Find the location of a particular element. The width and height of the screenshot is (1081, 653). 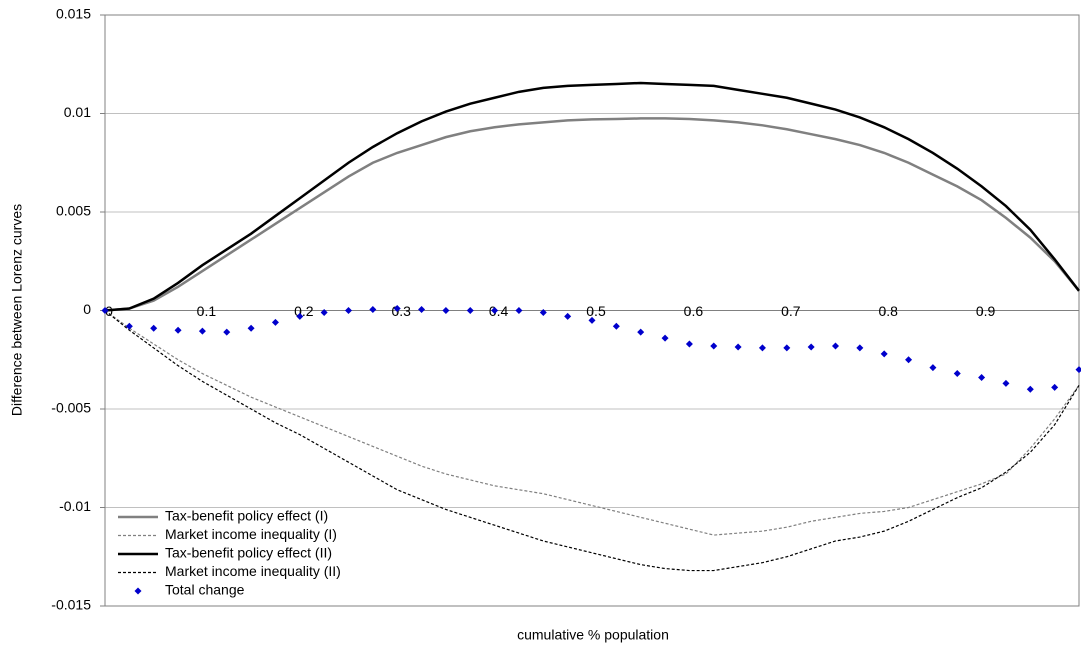

y-tick-label: 0.01 is located at coordinates (77, 112).